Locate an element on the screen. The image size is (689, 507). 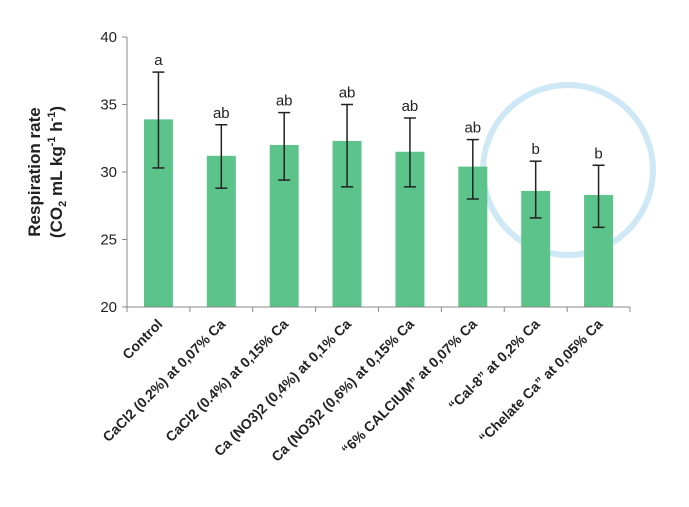
y-tick-label: 25 is located at coordinates (108, 240).